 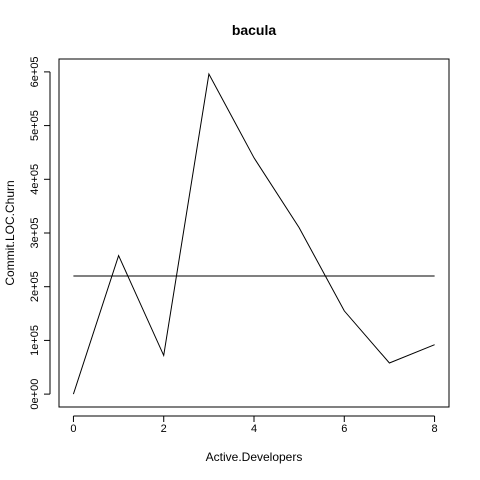 I want to click on y-tick-label: 1e+05, so click(x=35, y=340).